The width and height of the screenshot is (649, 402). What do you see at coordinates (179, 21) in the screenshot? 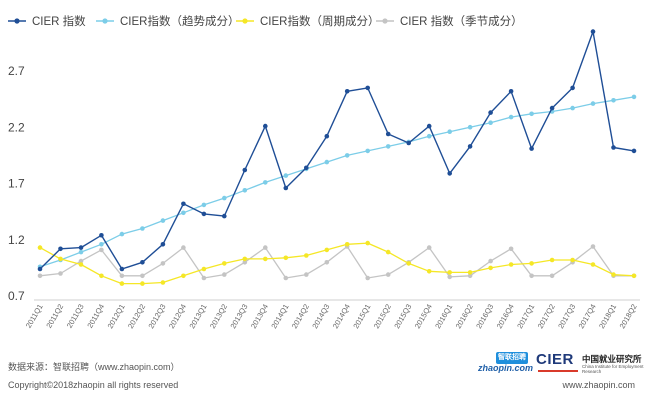
I see `legend-label: CIER指数（趋势成分）` at bounding box center [179, 21].